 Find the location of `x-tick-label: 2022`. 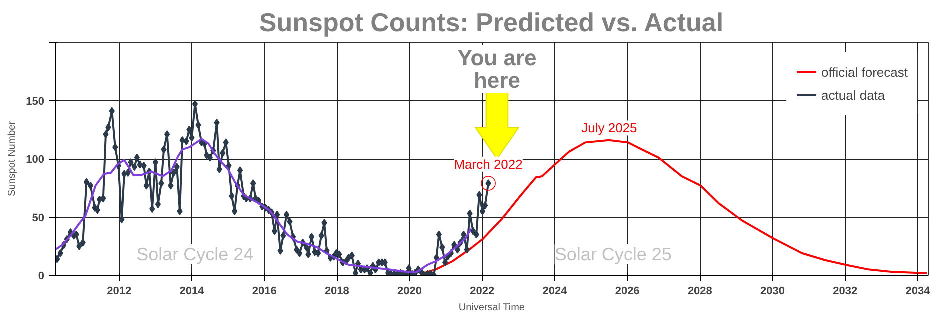

x-tick-label: 2022 is located at coordinates (482, 292).